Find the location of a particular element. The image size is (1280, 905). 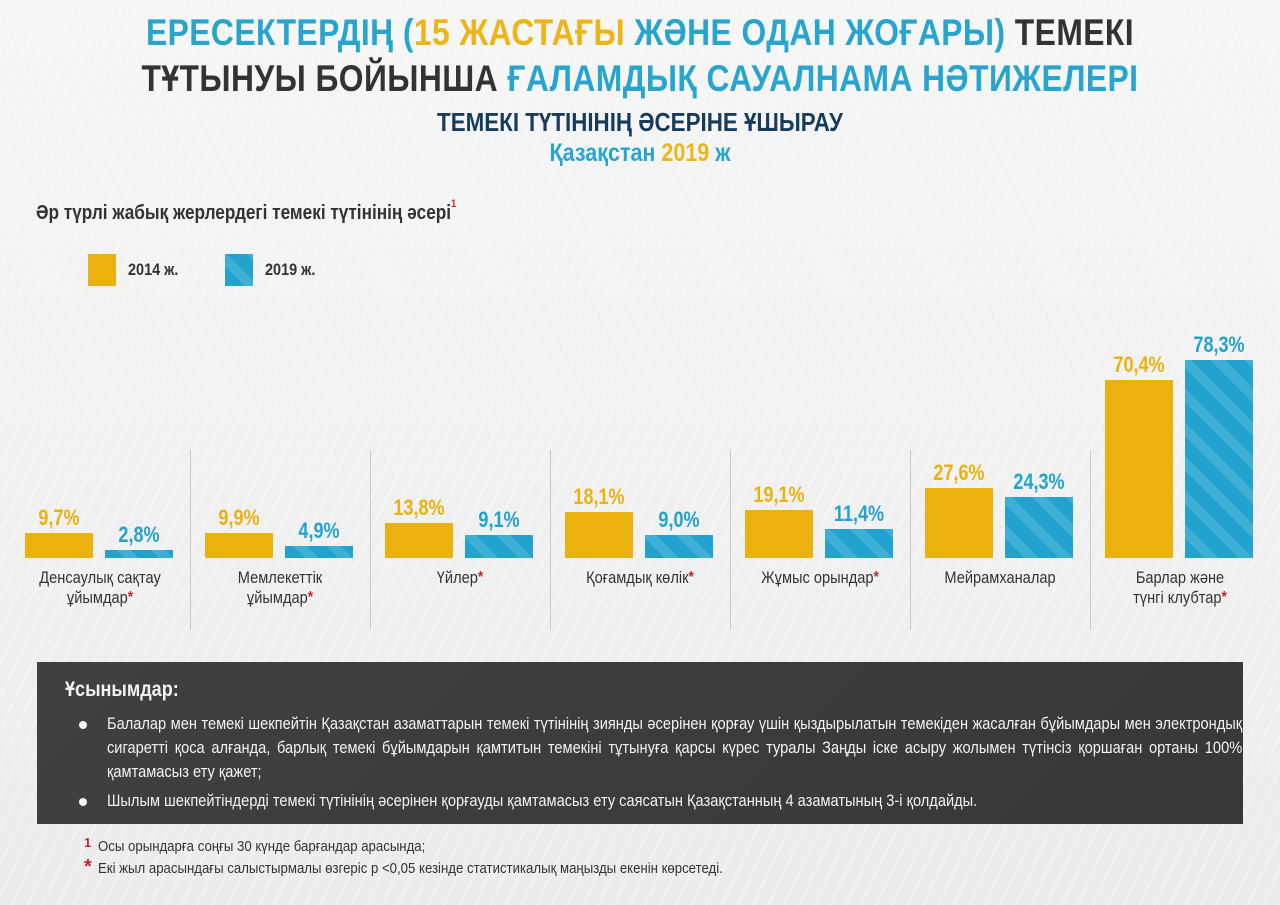

category-label: Мемлекеттік ұйымдар* is located at coordinates (280, 588).